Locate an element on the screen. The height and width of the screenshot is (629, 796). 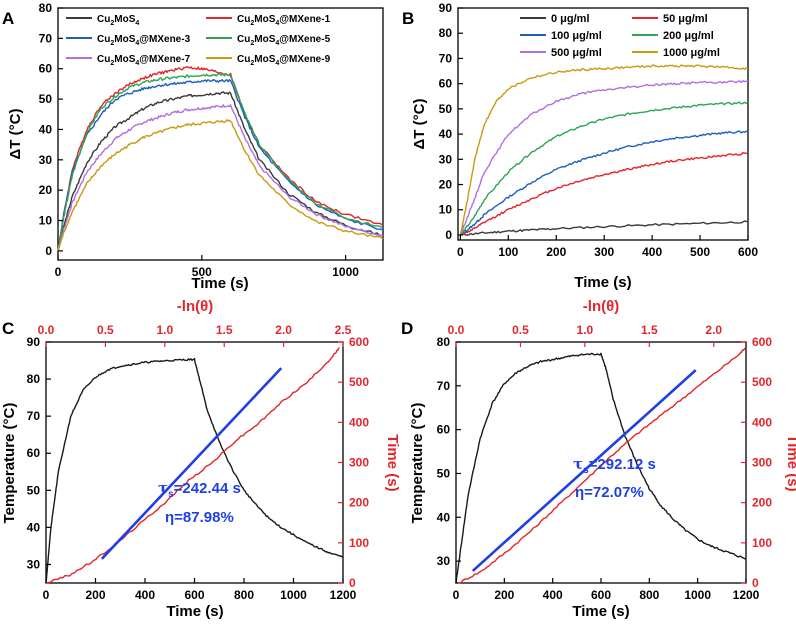
panel-b-y-ticks: 0 10 20 30 40 50 60 70 80 90 is located at coordinates (451, 121).